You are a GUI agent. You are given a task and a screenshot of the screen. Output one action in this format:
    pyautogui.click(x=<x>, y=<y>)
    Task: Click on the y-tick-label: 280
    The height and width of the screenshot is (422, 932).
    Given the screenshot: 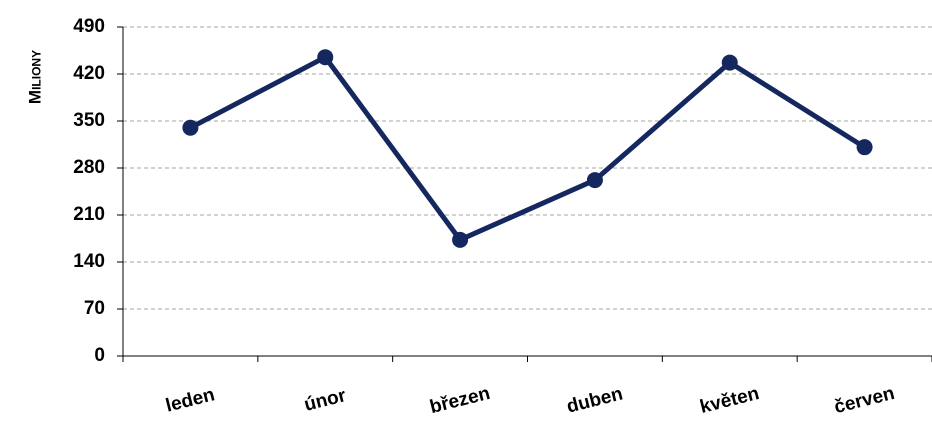 What is the action you would take?
    pyautogui.click(x=89, y=167)
    